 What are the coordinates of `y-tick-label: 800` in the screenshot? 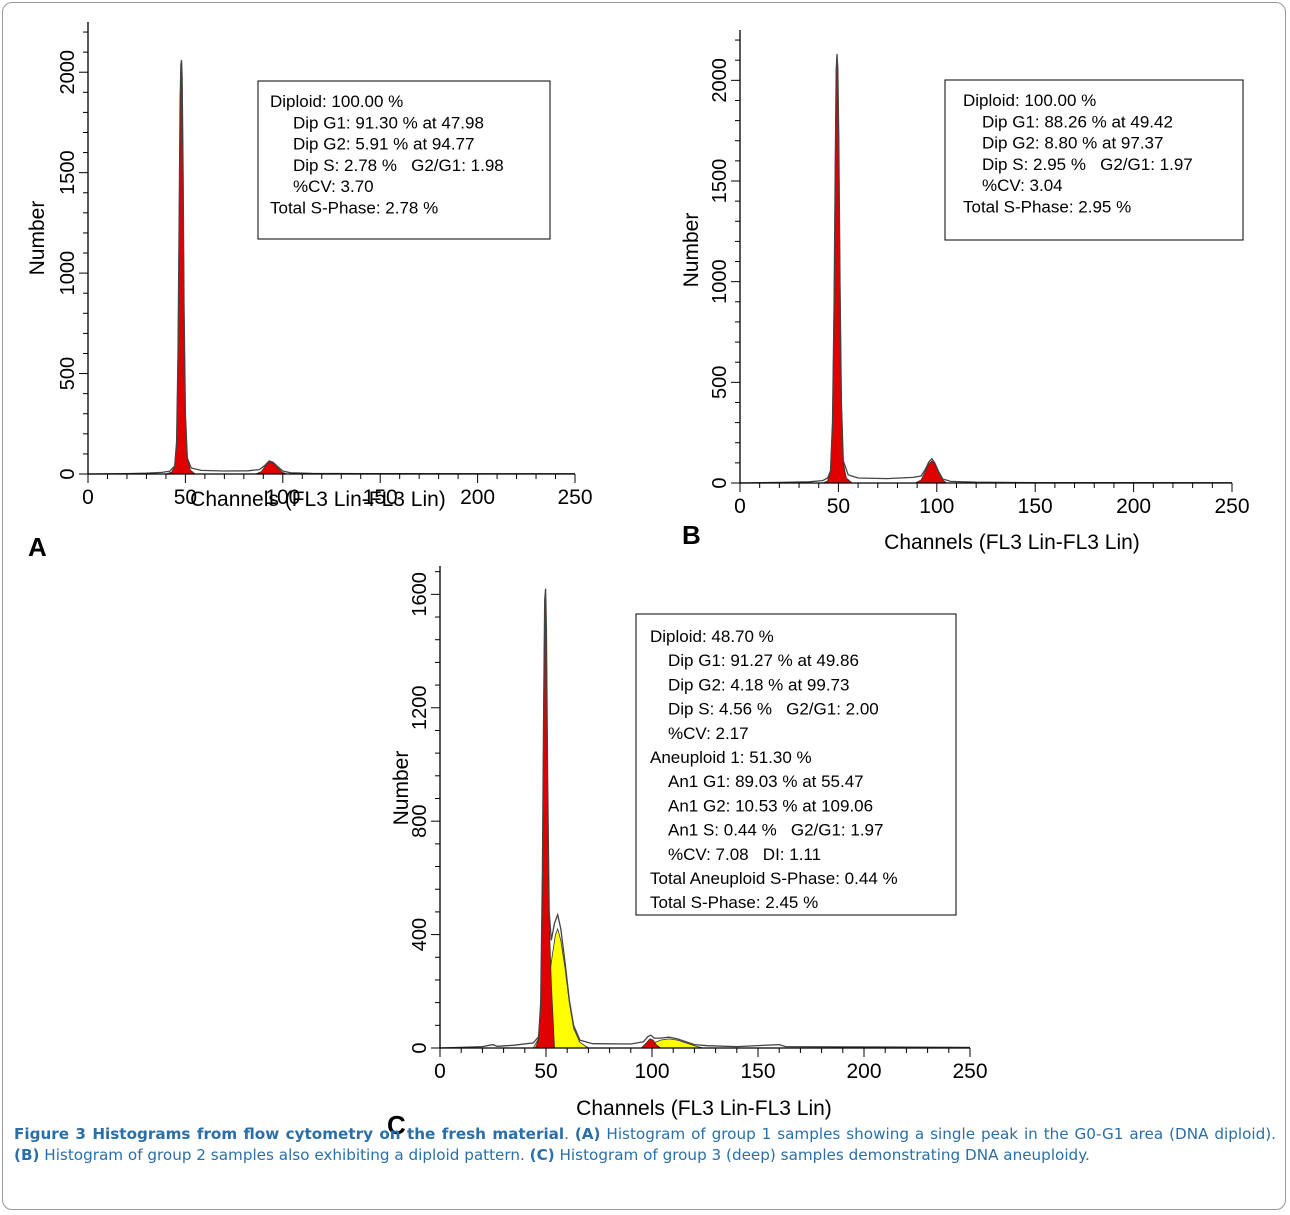 It's located at (420, 820).